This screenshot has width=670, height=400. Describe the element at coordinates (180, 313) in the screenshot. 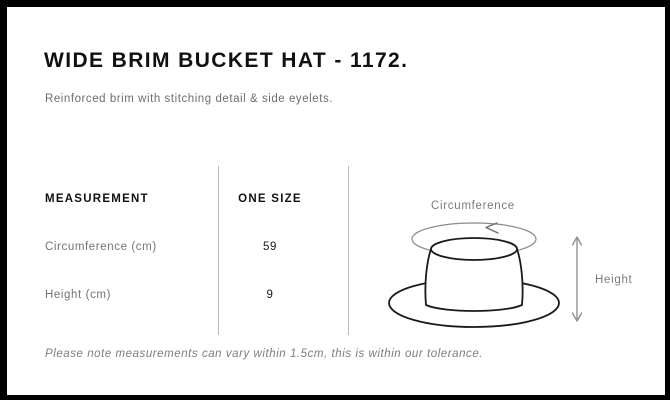

I see `table-row: Height (cm) 9` at that location.